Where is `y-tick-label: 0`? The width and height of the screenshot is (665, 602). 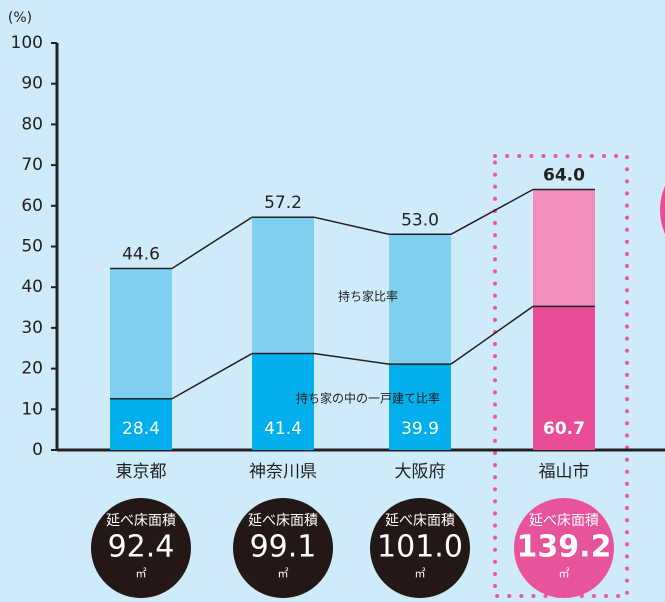
y-tick-label: 0 is located at coordinates (37, 450).